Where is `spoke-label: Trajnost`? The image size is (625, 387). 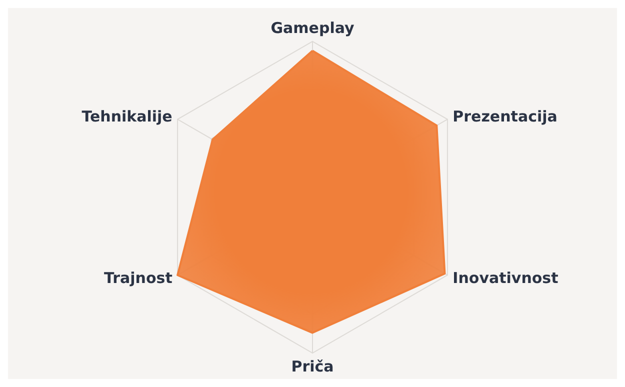 spoke-label: Trajnost is located at coordinates (138, 278).